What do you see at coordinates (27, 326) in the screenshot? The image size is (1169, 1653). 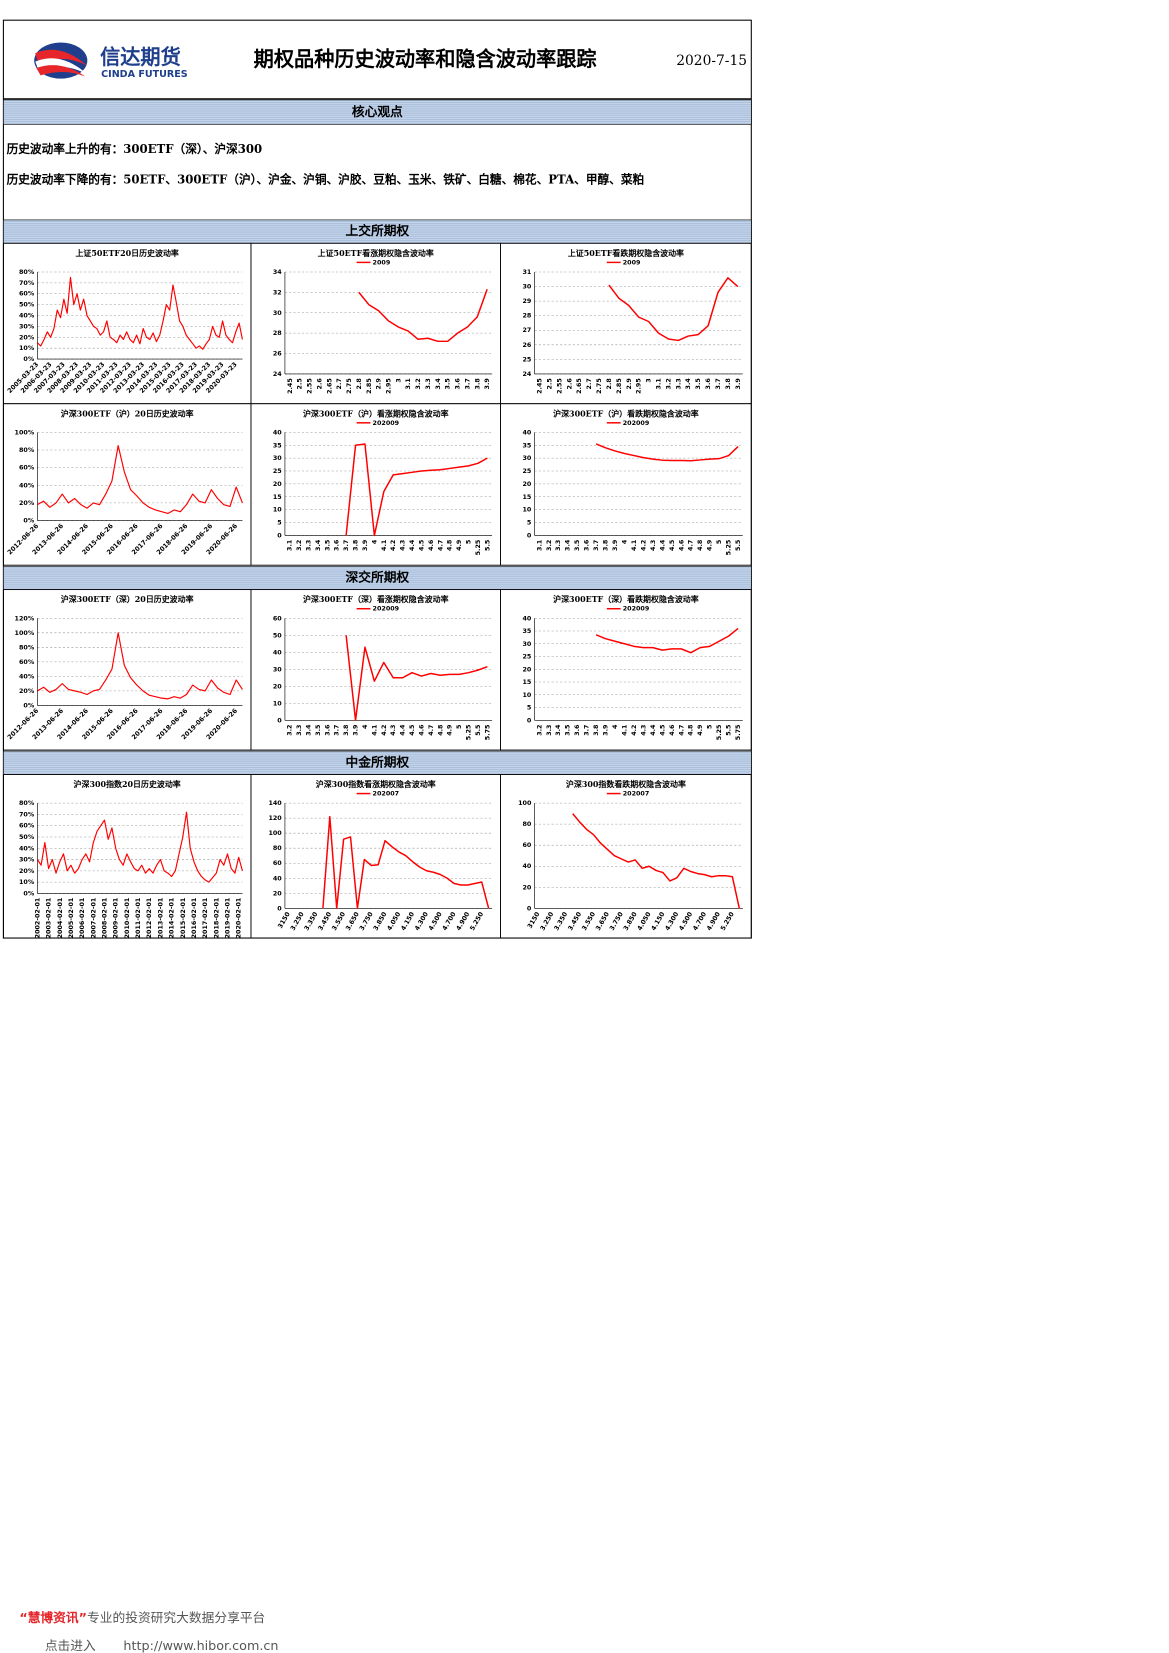 I see `y-tick-label: 30%` at bounding box center [27, 326].